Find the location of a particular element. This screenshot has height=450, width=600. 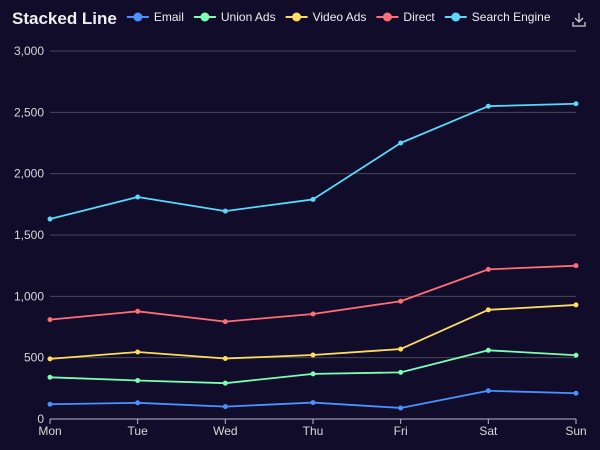

y-tick-label: 0 is located at coordinates (40, 419).